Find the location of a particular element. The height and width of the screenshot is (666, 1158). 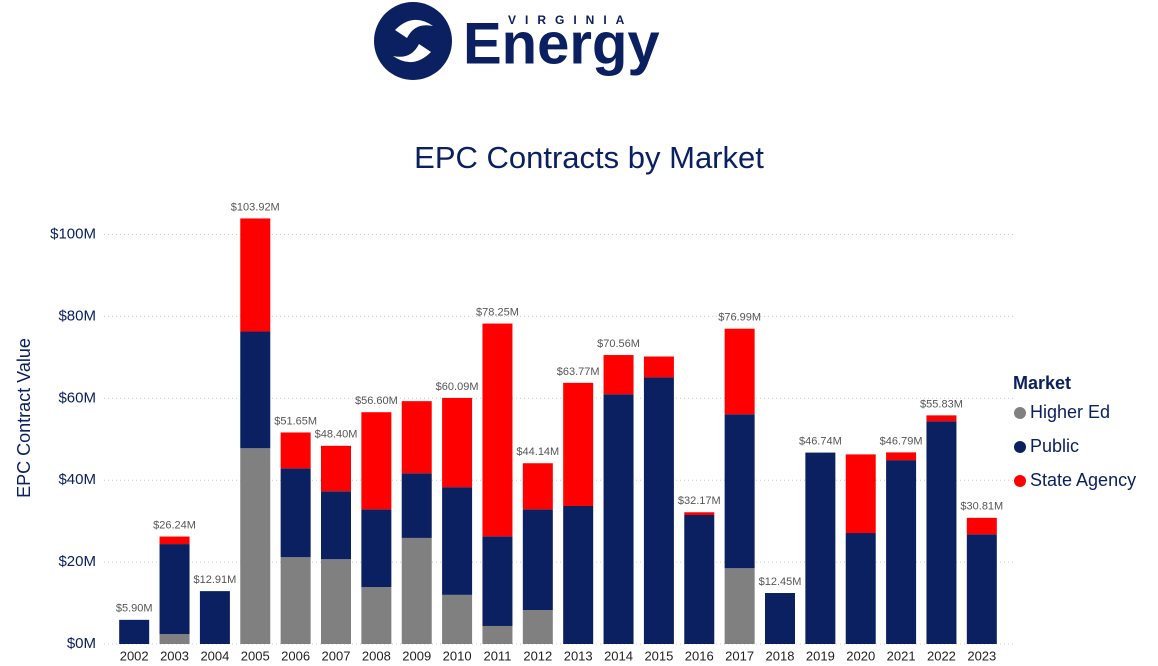

total-label: $5.90M is located at coordinates (134, 609).